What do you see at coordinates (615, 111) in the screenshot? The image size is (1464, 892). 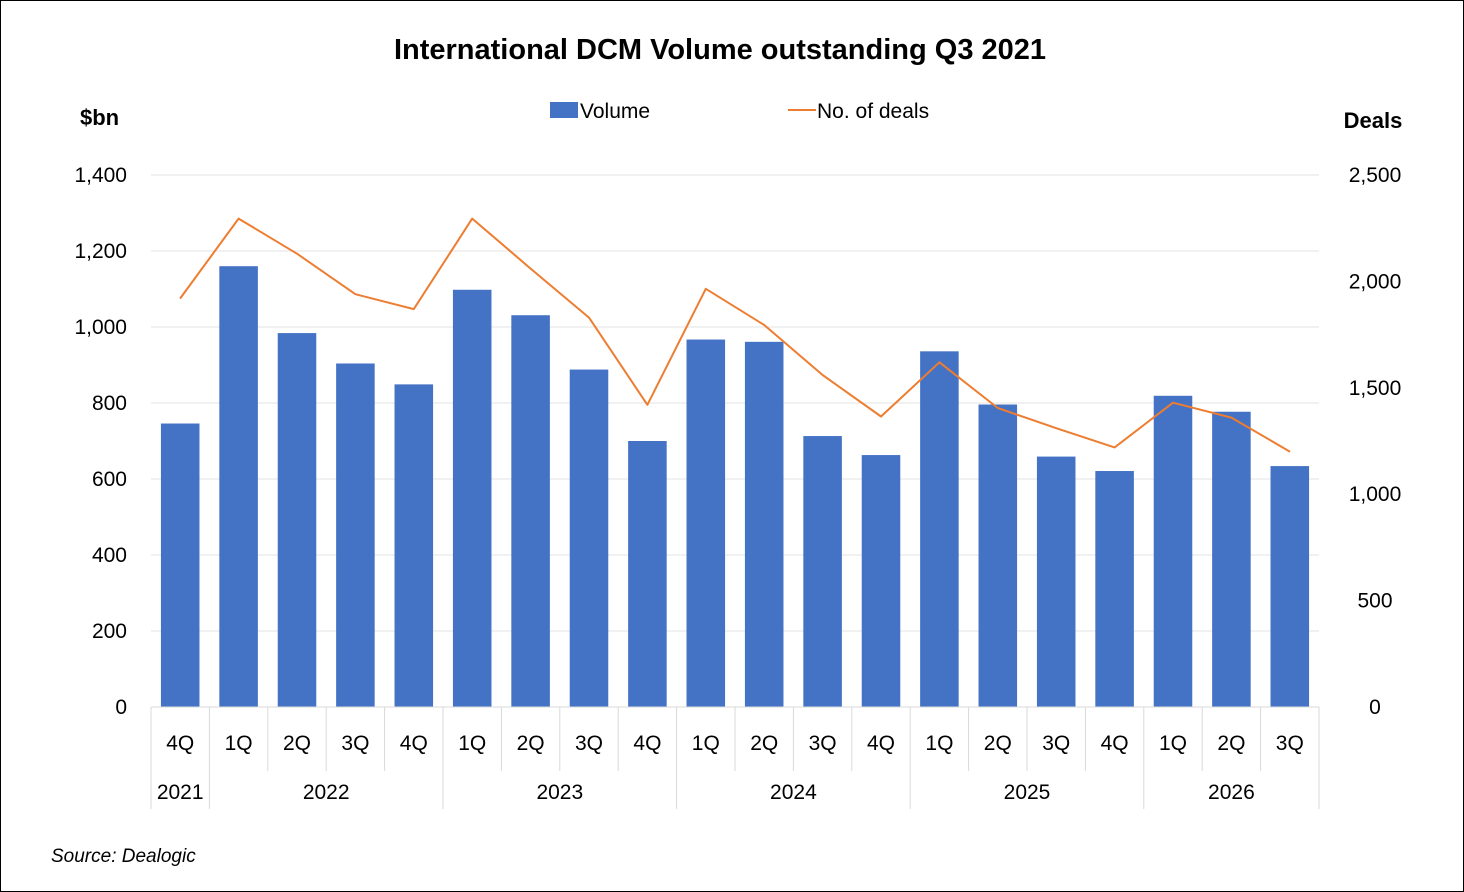 I see `legend-label-volume: Volume` at bounding box center [615, 111].